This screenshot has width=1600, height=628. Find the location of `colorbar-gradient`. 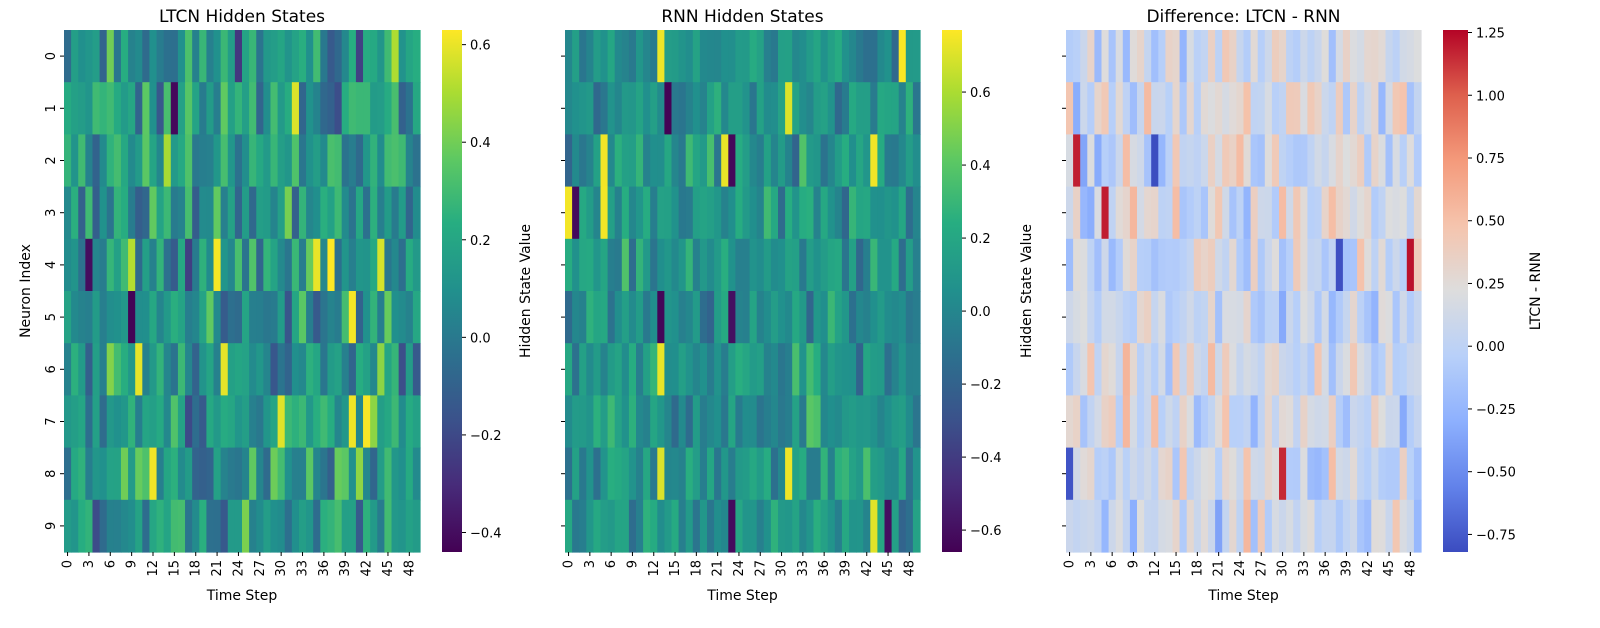

colorbar-gradient is located at coordinates (452, 291).